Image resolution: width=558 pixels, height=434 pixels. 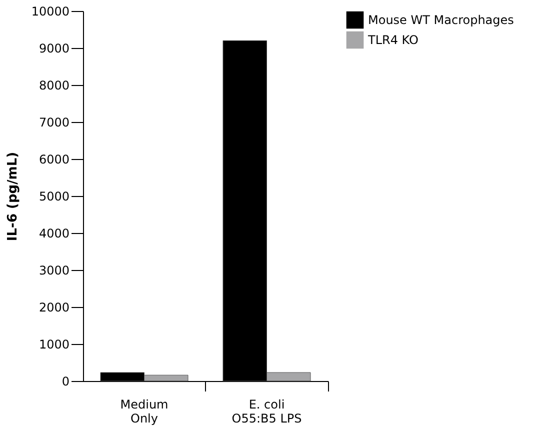 I want to click on y-tick-label: 10000, so click(x=50, y=11).